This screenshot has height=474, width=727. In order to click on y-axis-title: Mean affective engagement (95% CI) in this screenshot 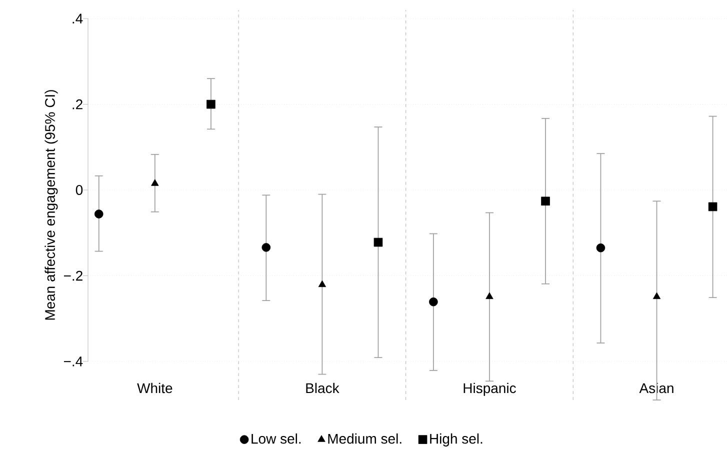, I will do `click(51, 205)`.